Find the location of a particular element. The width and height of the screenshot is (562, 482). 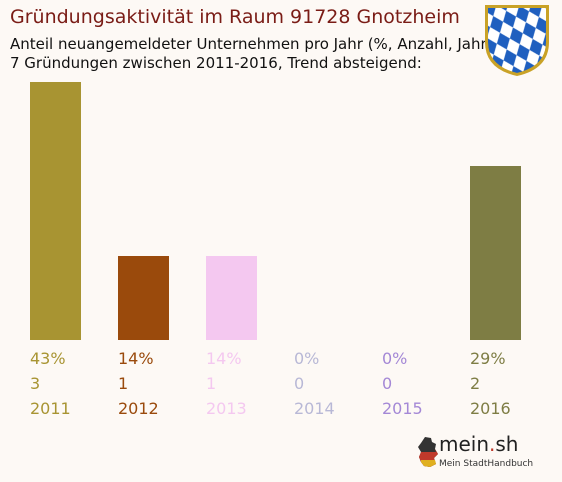

mein-sh-logo: mein.sh Mein StadtHandbuch is located at coordinates (485, 454).